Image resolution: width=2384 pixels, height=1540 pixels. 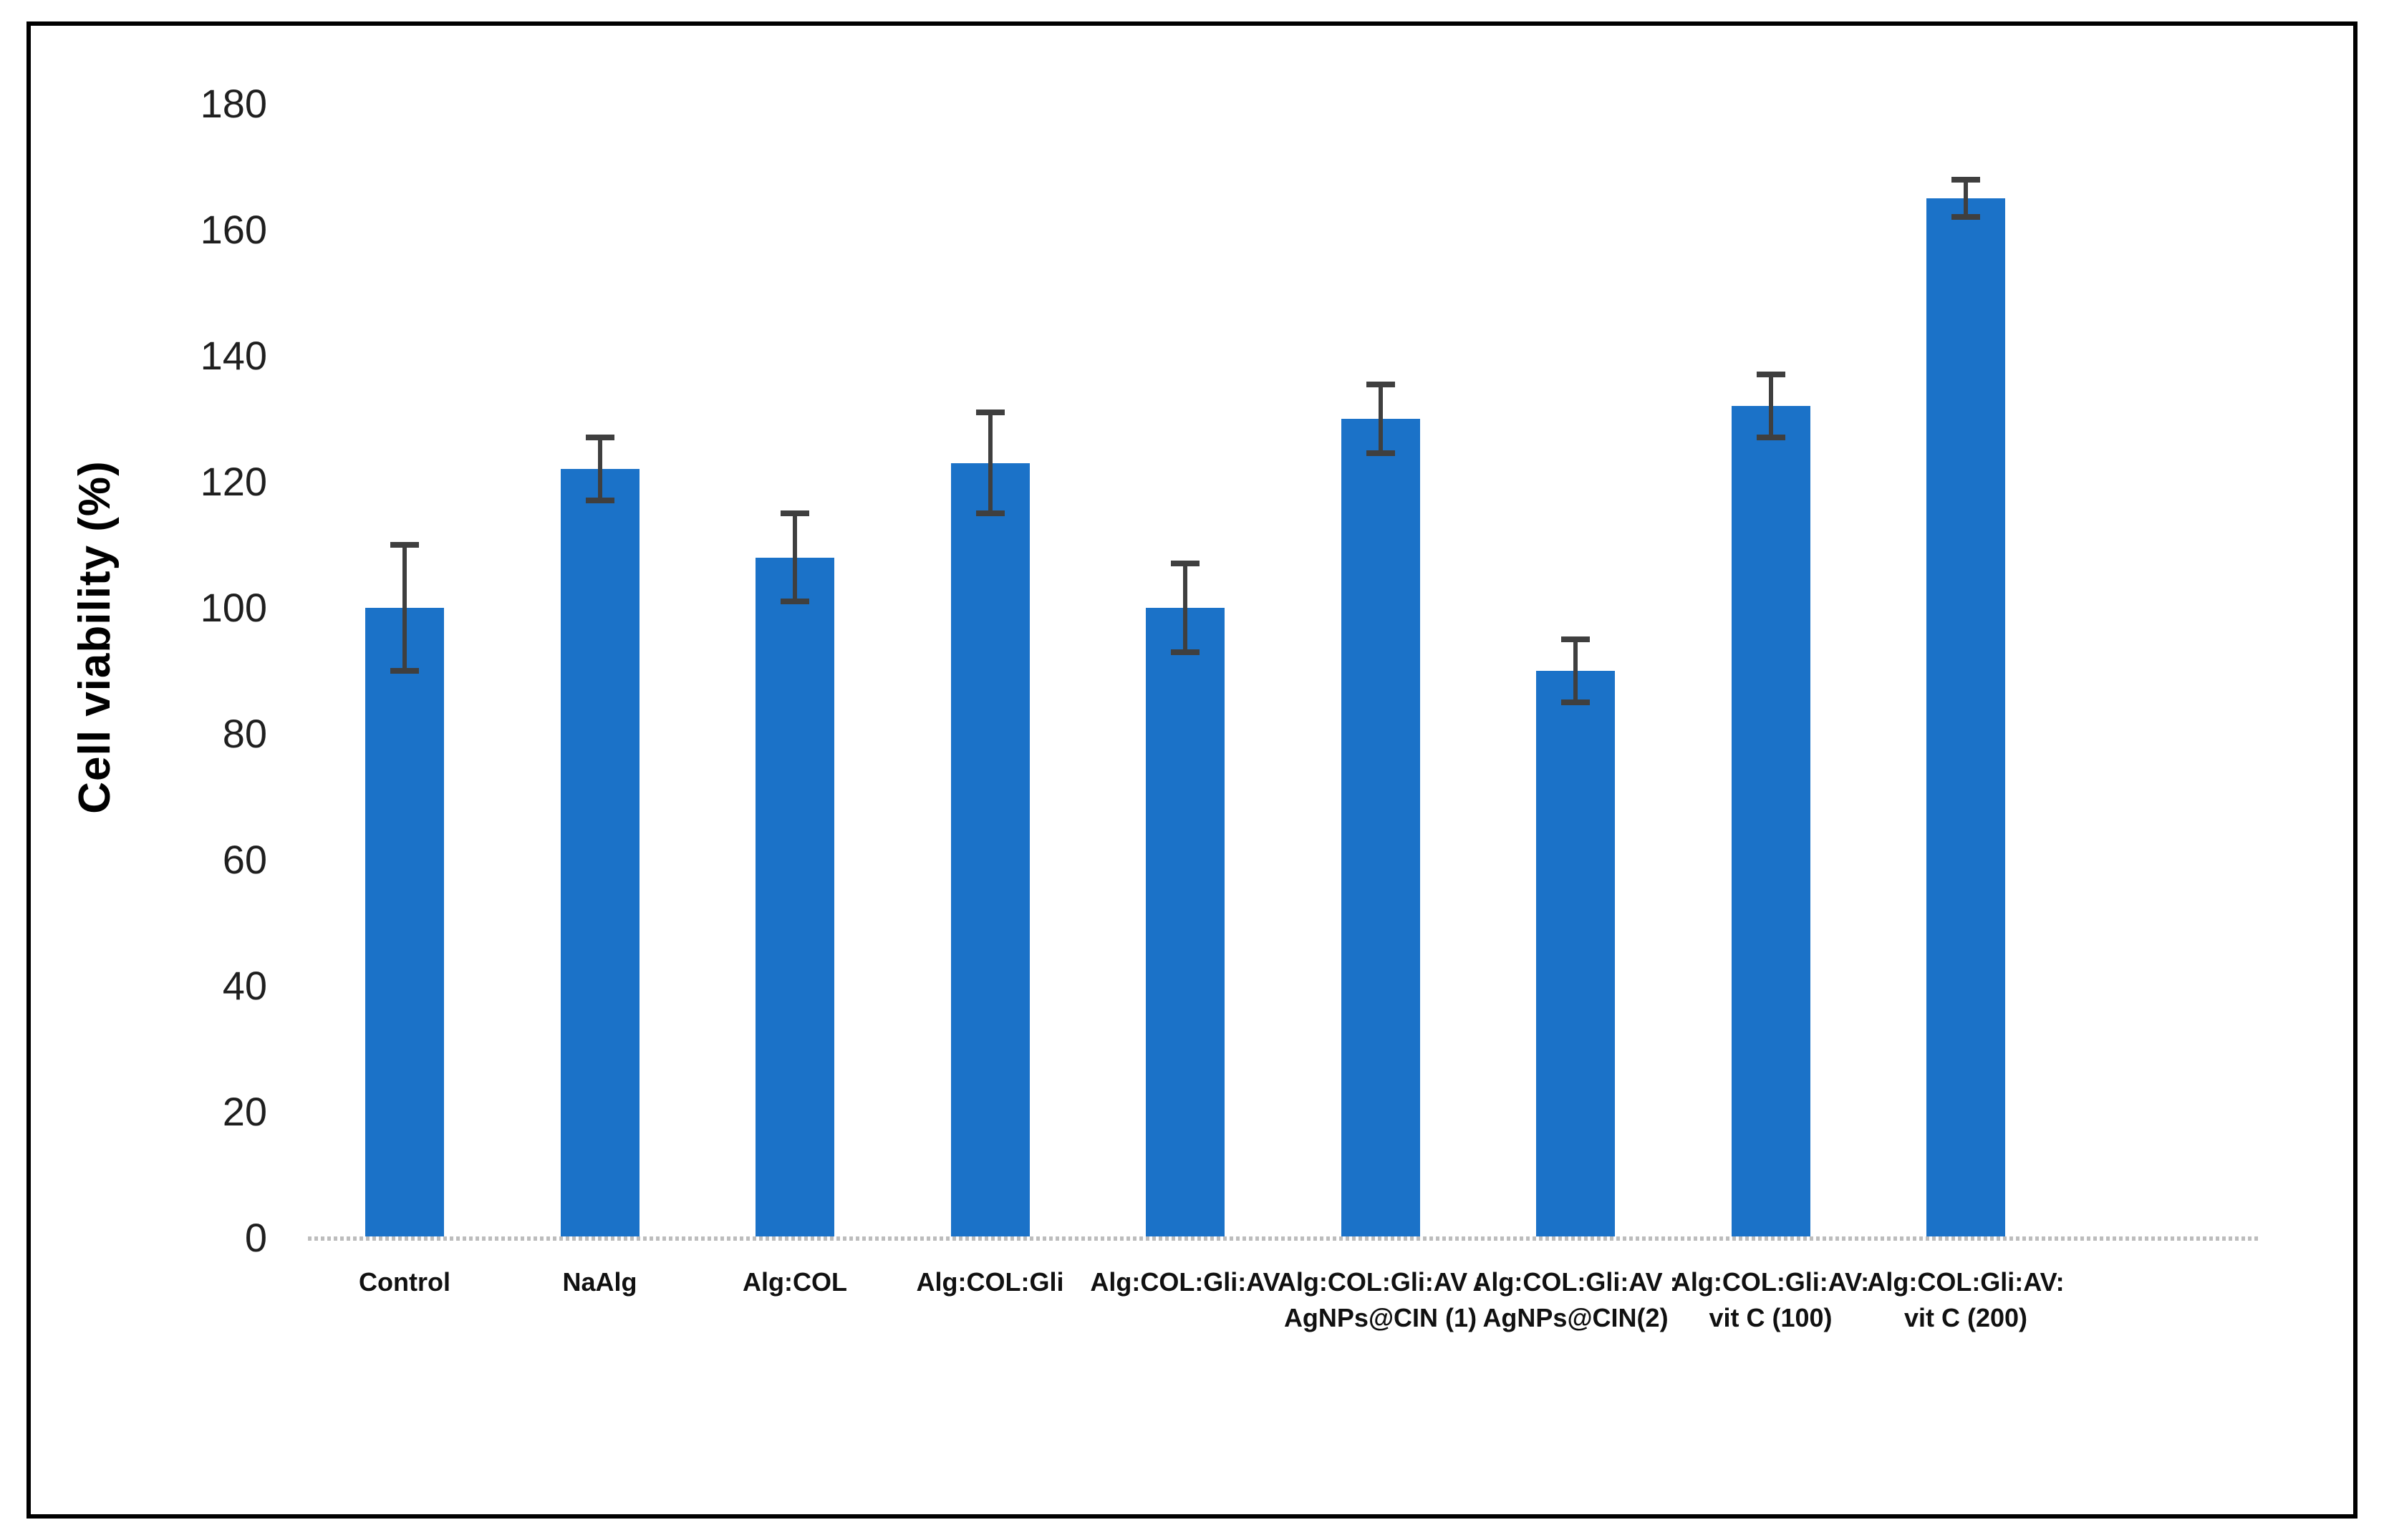 What do you see at coordinates (233, 104) in the screenshot?
I see `y-tick-label: 180` at bounding box center [233, 104].